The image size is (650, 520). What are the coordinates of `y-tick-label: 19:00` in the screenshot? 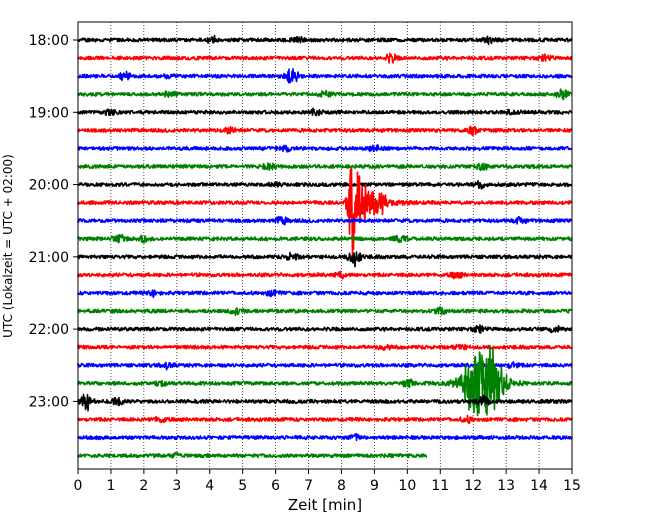 It's located at (49, 113).